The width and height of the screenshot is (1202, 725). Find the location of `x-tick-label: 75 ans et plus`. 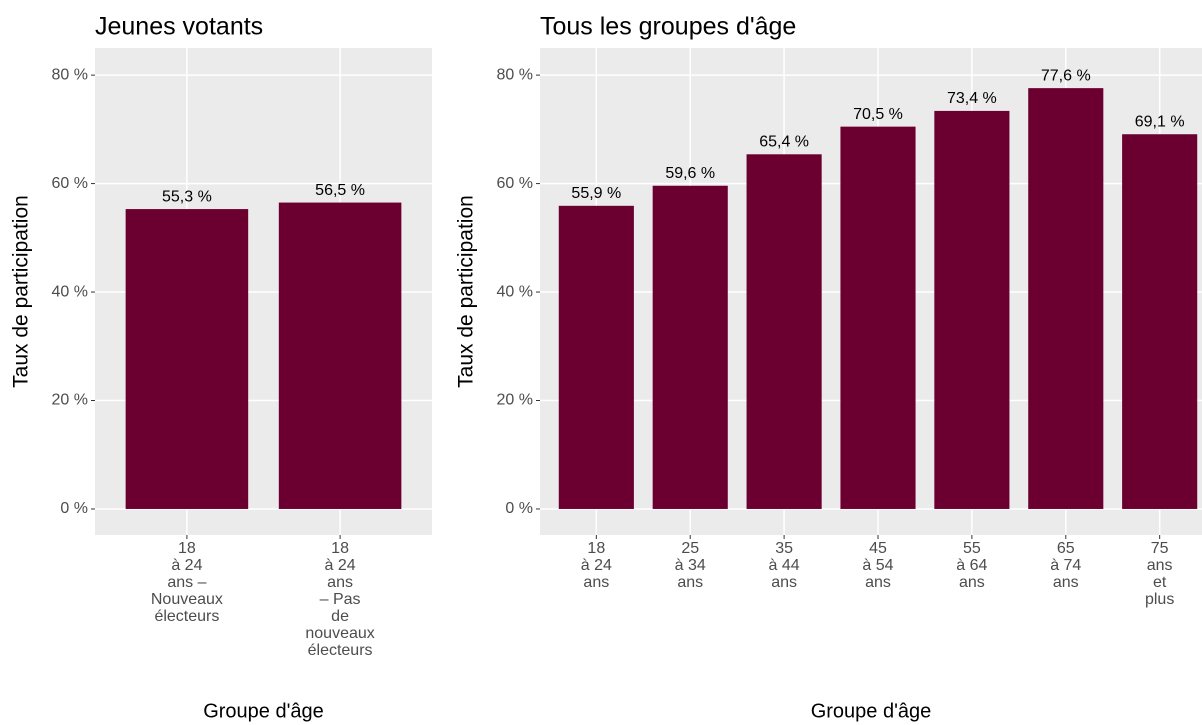

x-tick-label: 75 ans et plus is located at coordinates (1159, 574).